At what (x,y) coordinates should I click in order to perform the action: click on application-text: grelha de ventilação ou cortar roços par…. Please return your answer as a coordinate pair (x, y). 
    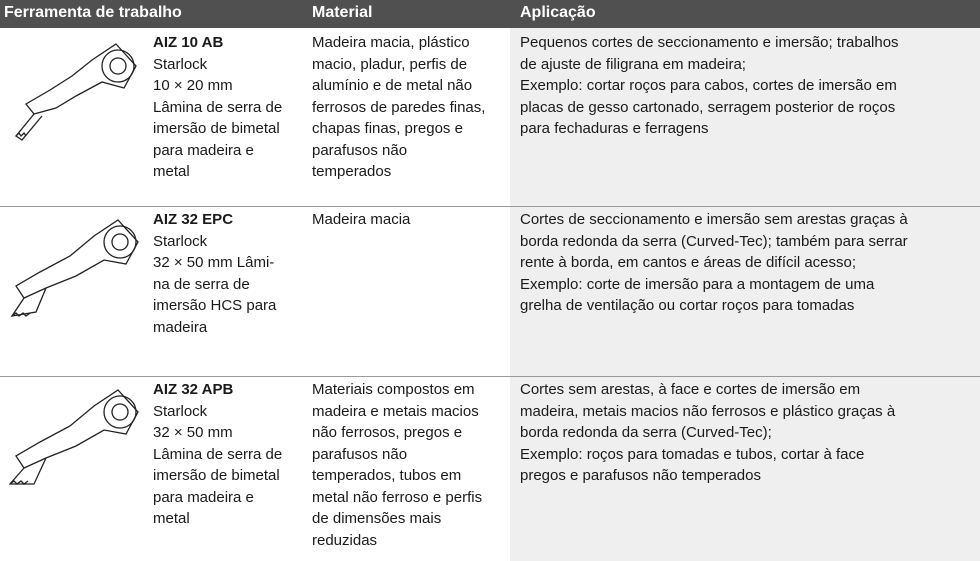
    Looking at the image, I should click on (687, 305).